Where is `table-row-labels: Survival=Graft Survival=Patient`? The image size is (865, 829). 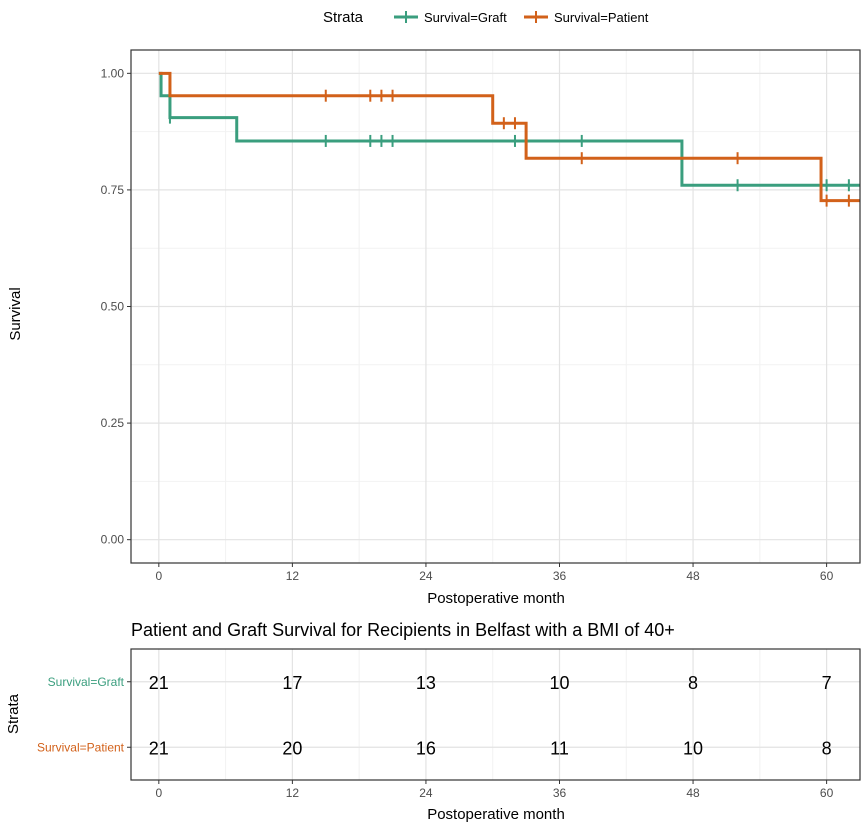 table-row-labels: Survival=Graft Survival=Patient is located at coordinates (84, 714).